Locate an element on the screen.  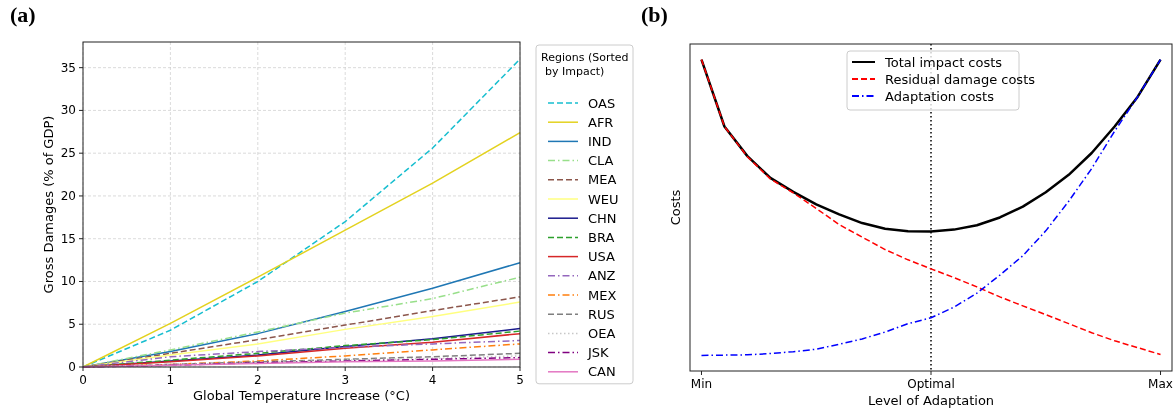
legend-title: Regions (Sorted by Impact) is located at coordinates (585, 64).